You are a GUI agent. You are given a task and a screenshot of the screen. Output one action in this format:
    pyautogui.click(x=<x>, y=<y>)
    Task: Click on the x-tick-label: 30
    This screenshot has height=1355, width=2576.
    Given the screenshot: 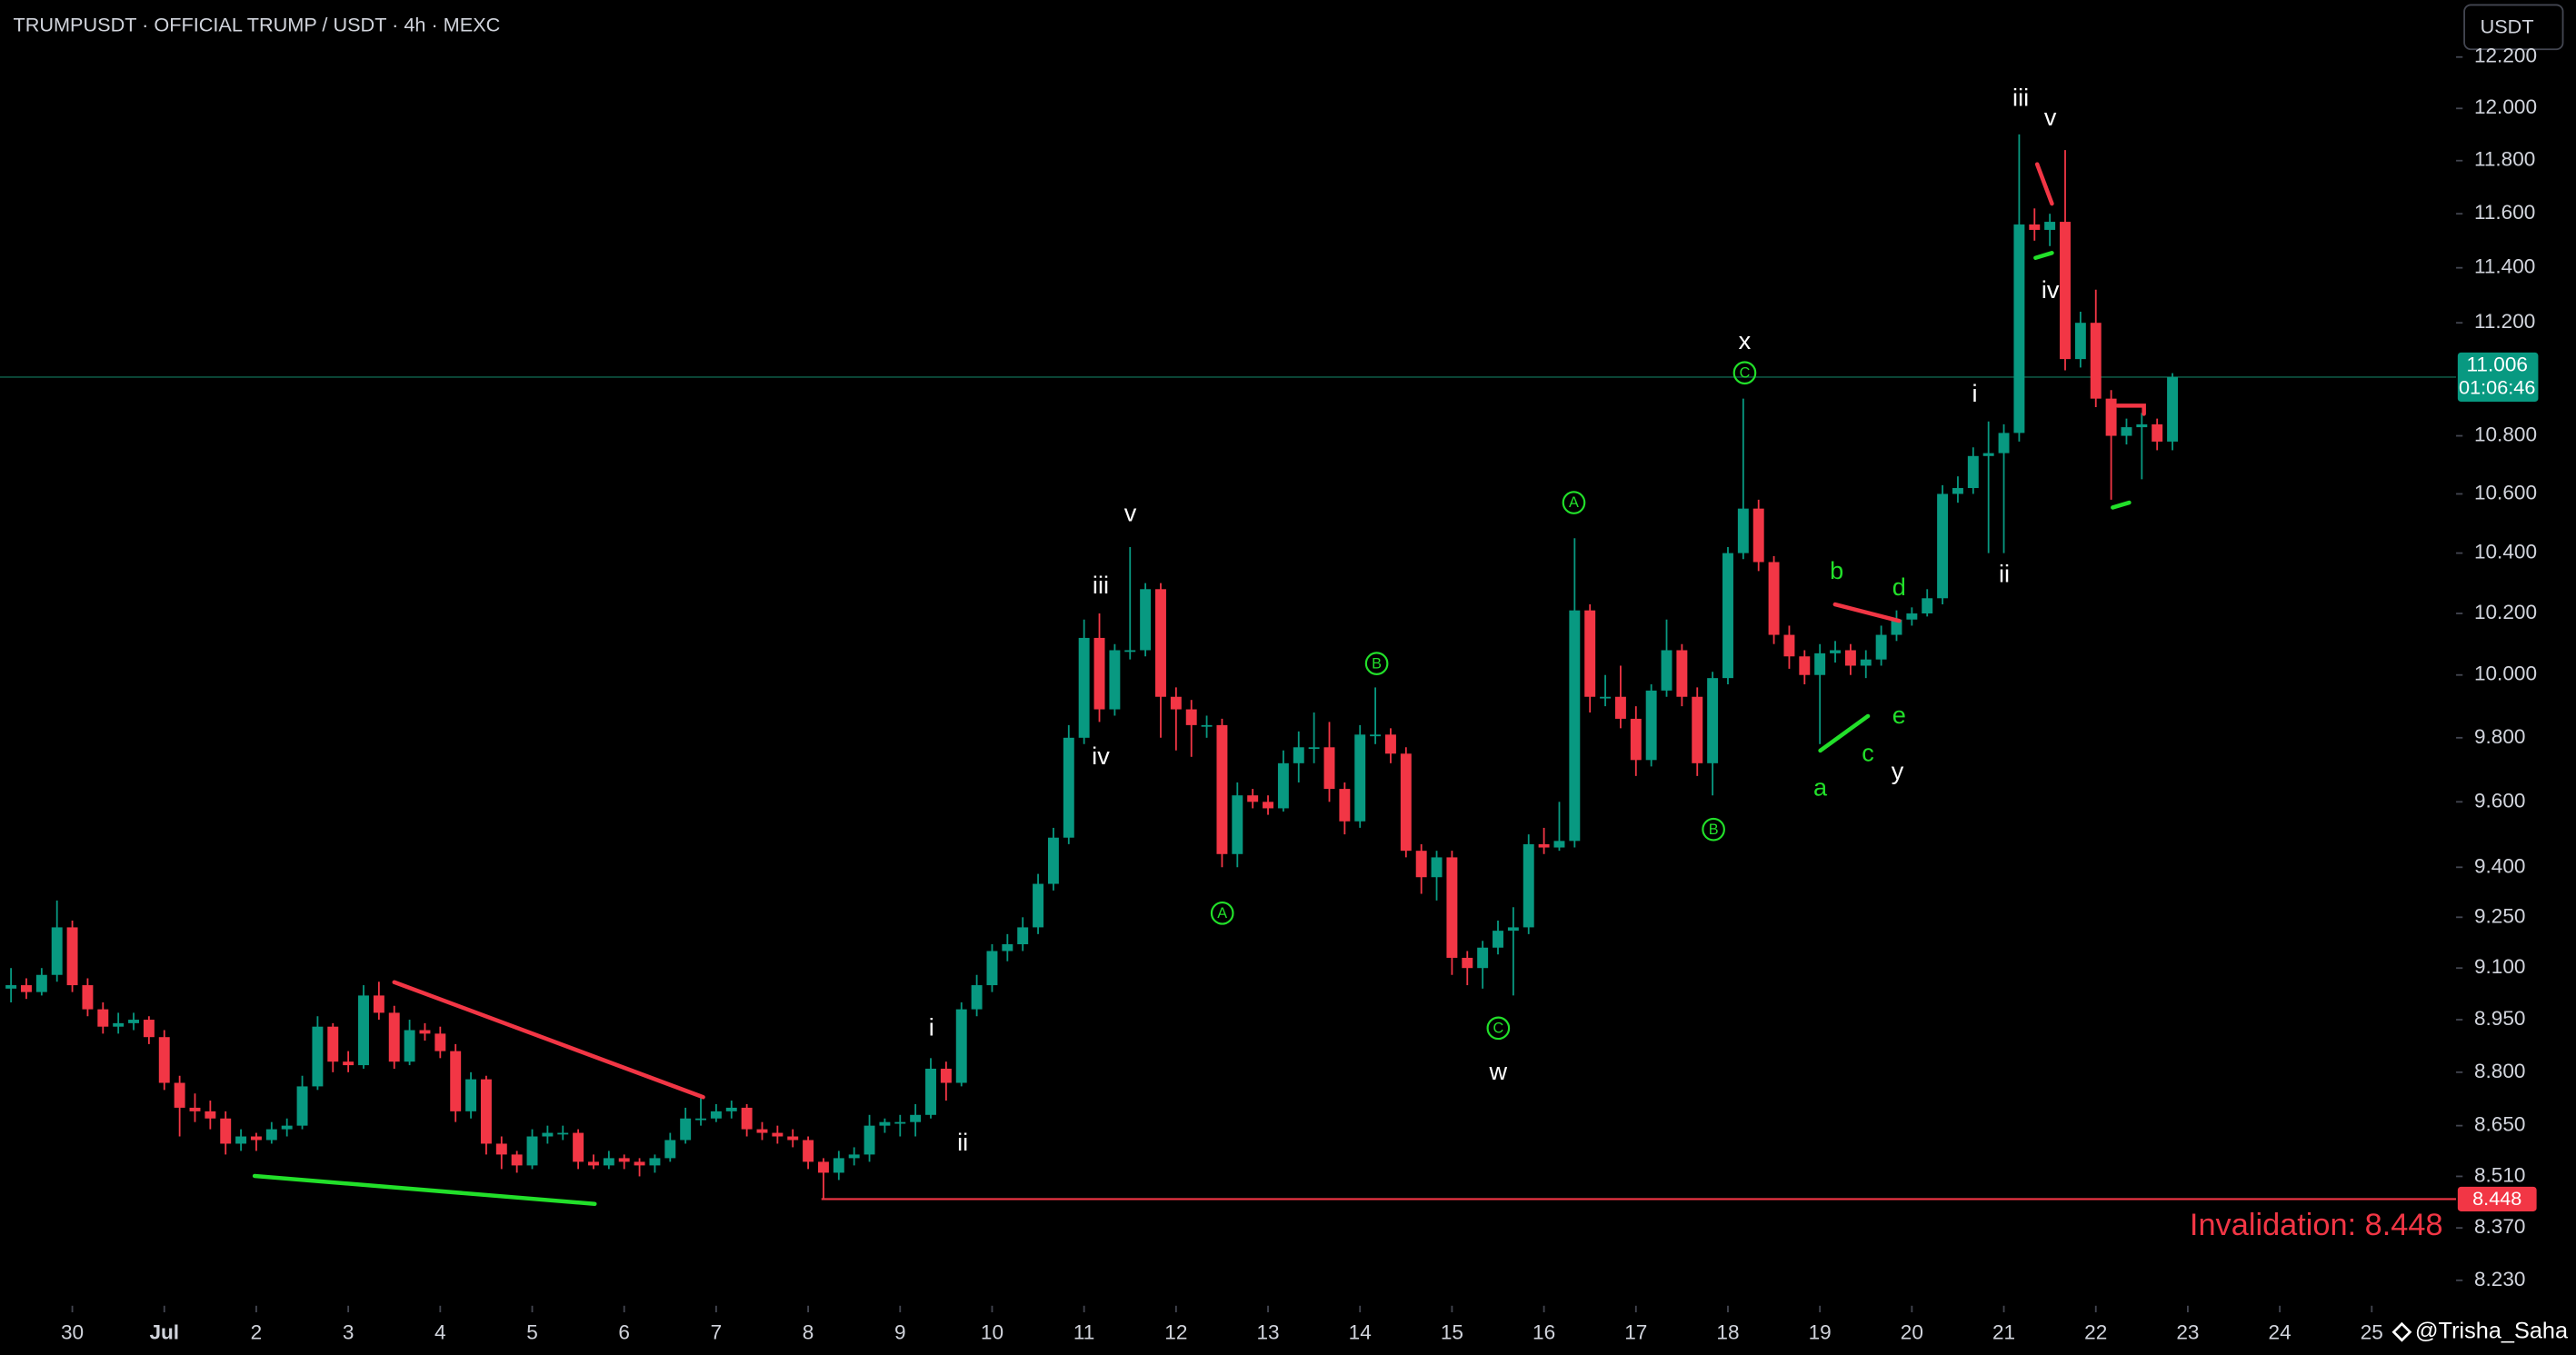 What is the action you would take?
    pyautogui.click(x=72, y=1331)
    